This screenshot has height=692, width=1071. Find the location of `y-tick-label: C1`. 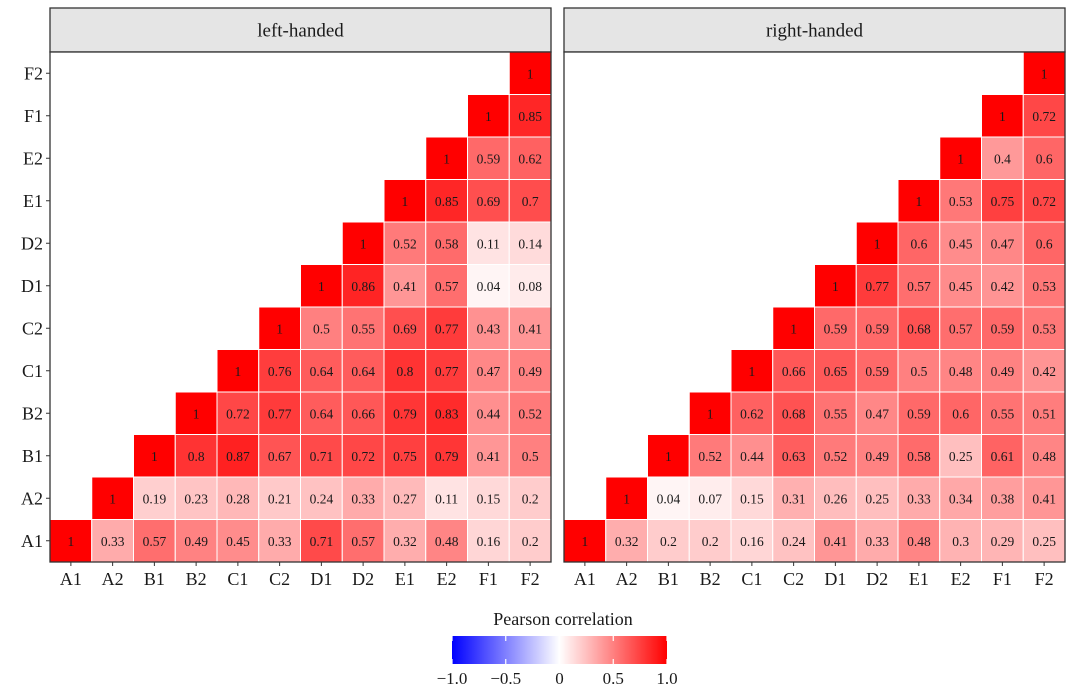

y-tick-label: C1 is located at coordinates (32, 371).